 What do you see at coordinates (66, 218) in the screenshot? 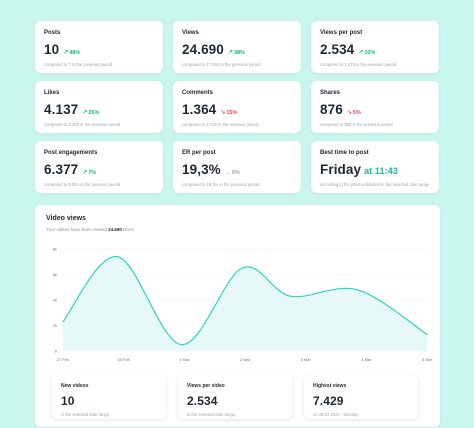
I see `chart-title: Video views` at bounding box center [66, 218].